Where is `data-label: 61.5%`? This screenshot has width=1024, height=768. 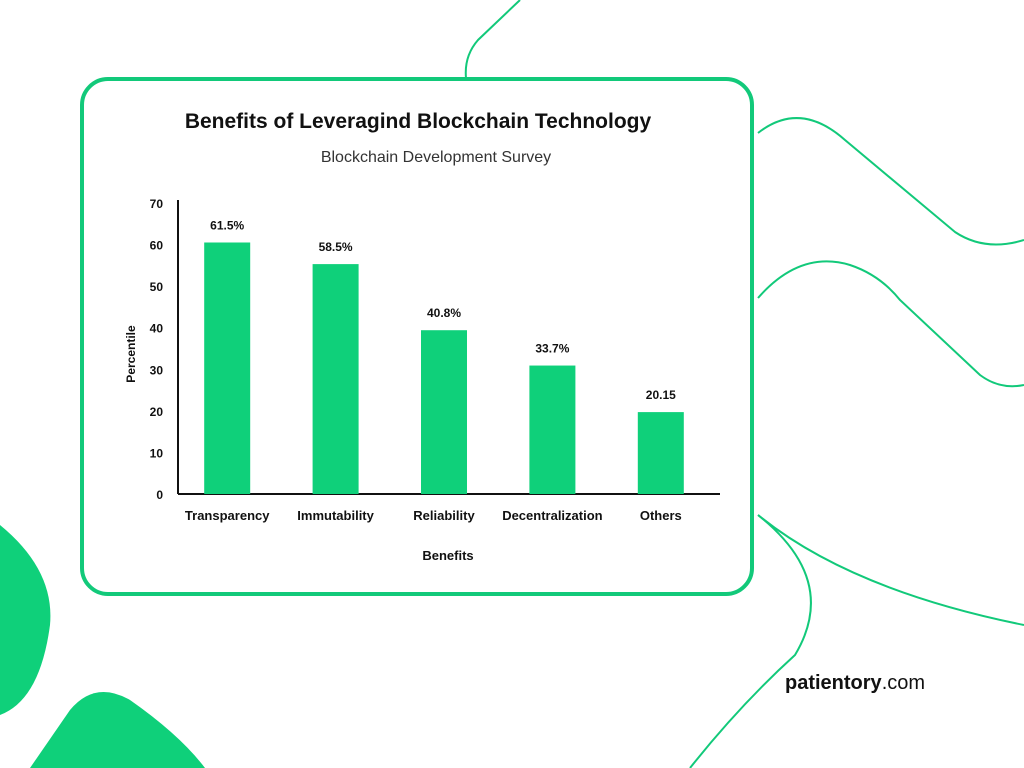
data-label: 61.5% is located at coordinates (227, 225).